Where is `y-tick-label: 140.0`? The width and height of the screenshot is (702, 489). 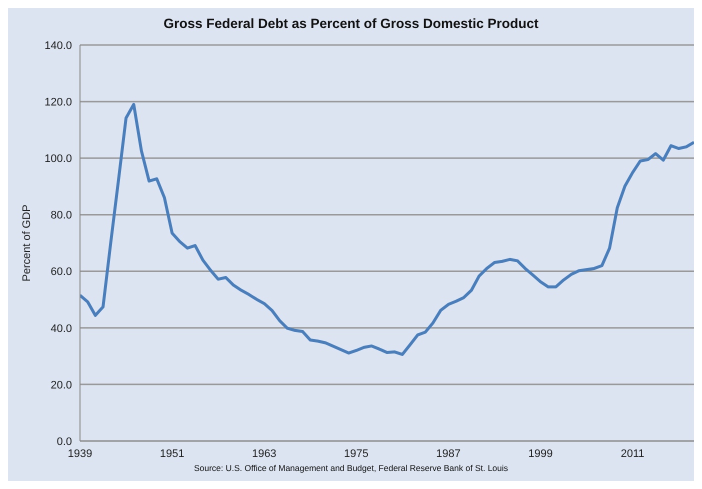 y-tick-label: 140.0 is located at coordinates (58, 46).